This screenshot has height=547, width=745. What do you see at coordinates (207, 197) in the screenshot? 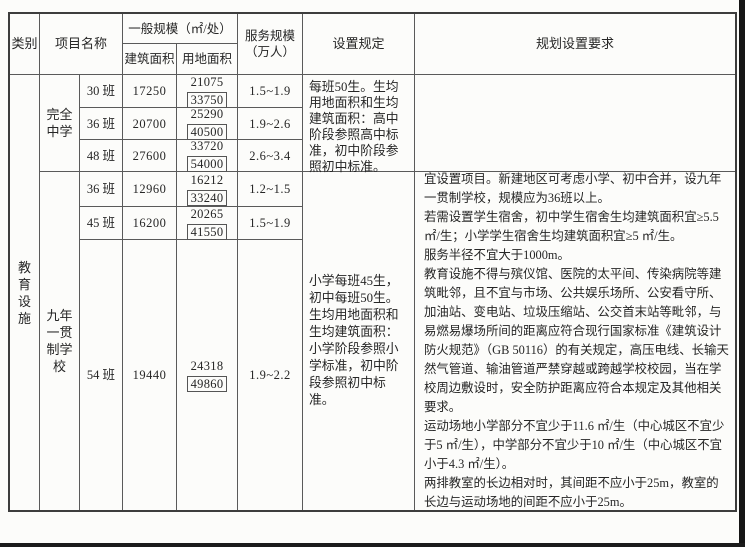
I see `land-value-boxed: 33240` at bounding box center [207, 197].